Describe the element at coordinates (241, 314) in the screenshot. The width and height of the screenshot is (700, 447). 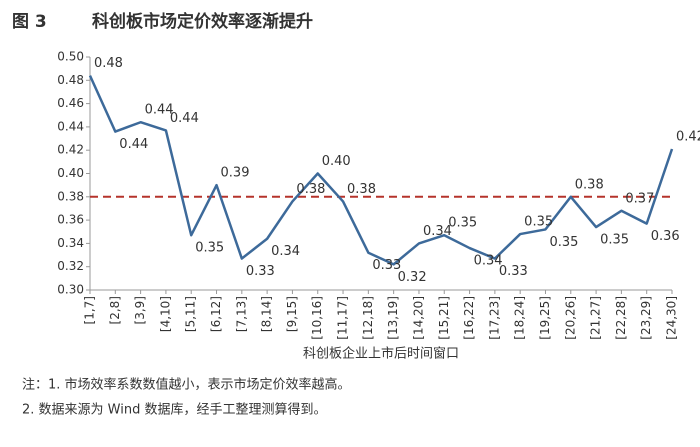
I see `x-tick-label: [7,13]` at that location.